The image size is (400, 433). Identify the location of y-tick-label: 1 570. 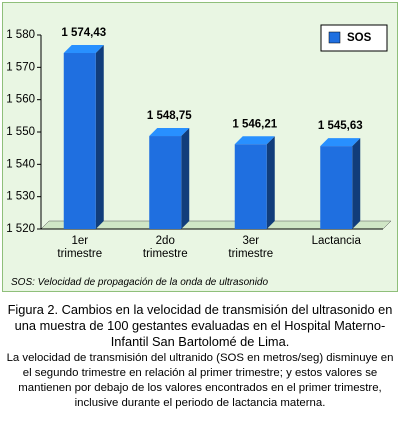
(20, 67).